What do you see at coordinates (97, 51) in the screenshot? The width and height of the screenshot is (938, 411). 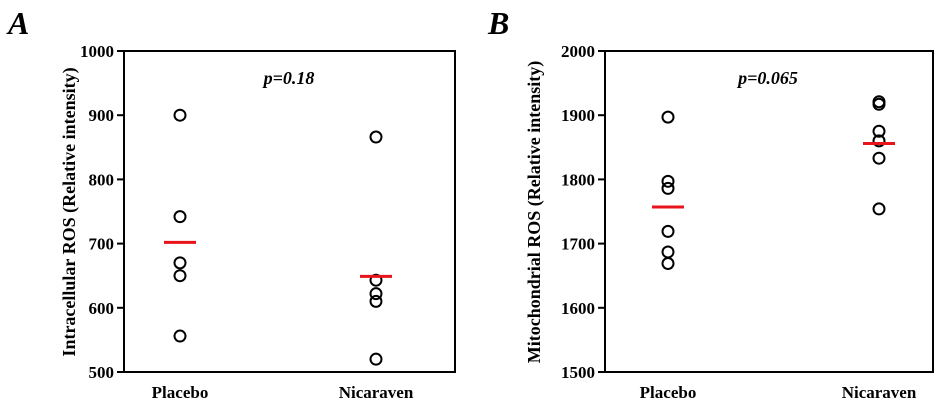 I see `y-tick-label: 1000` at bounding box center [97, 51].